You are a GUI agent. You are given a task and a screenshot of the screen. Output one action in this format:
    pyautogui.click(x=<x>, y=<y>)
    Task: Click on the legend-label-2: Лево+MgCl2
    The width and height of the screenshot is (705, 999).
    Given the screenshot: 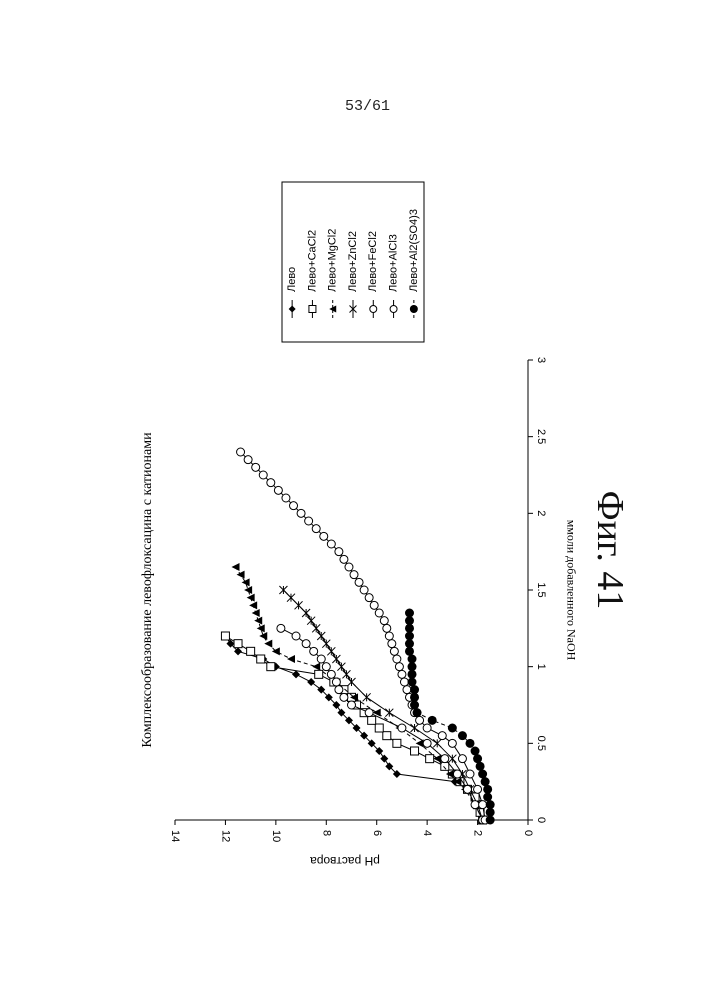 What is the action you would take?
    pyautogui.click(x=333, y=260)
    